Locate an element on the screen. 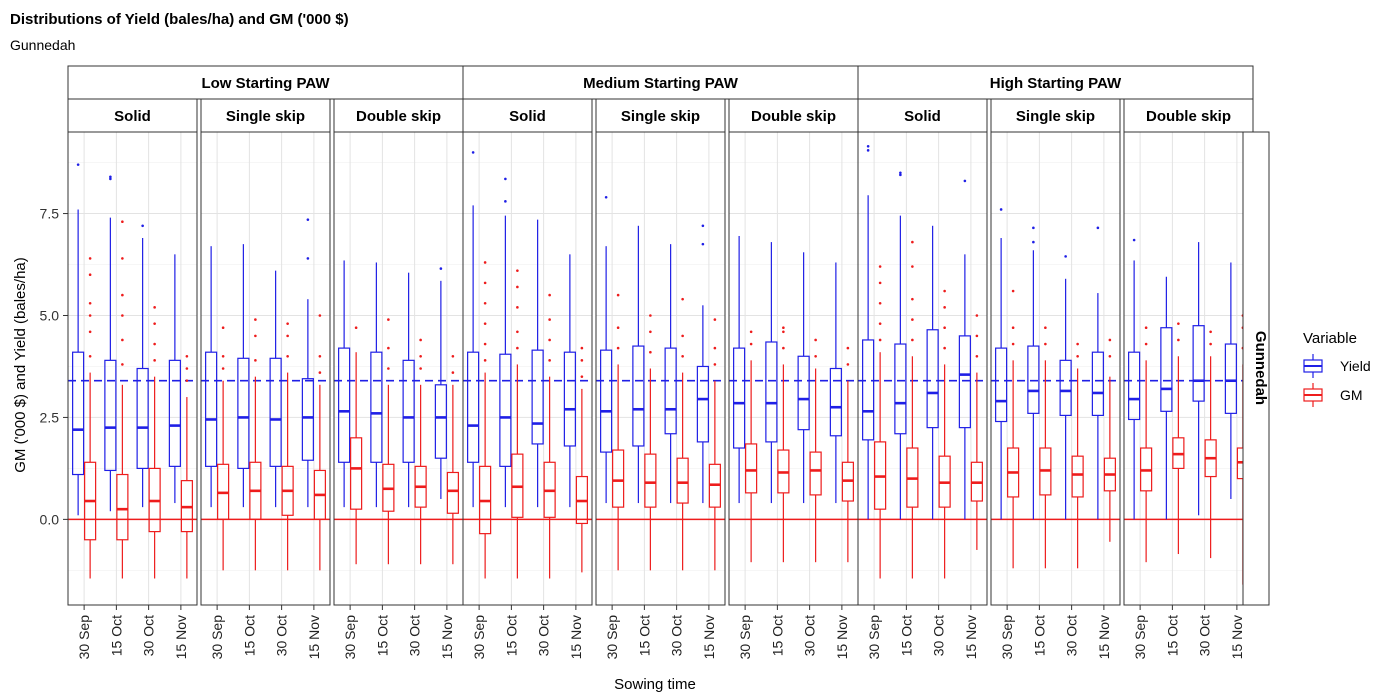 The image size is (1395, 695). facet-panel: Single skip 30 Sep 15 Oct 30 Oct 15 Nov is located at coordinates (660, 378).